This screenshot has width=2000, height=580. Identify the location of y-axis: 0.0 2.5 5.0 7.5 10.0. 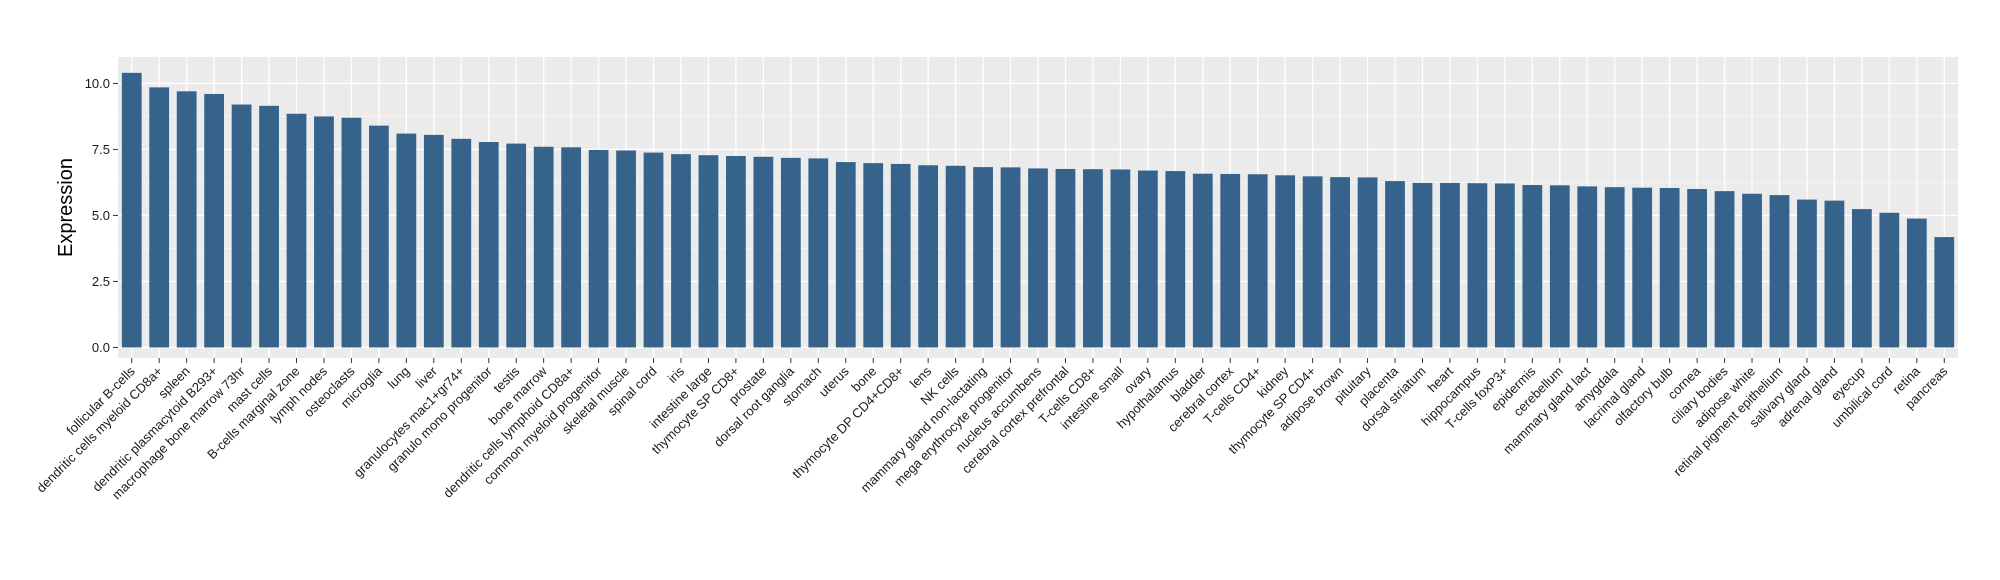
(101, 215).